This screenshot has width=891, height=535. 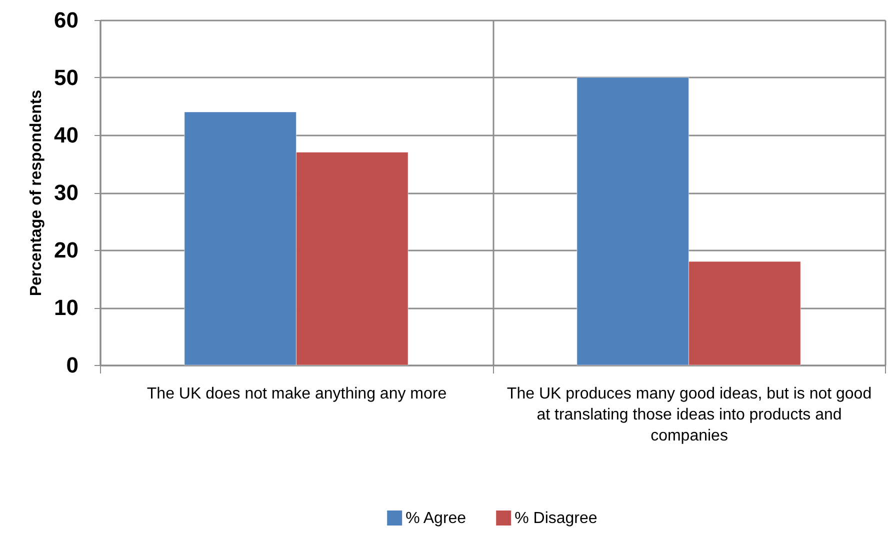 What do you see at coordinates (556, 518) in the screenshot?
I see `legend-label: % Disagree` at bounding box center [556, 518].